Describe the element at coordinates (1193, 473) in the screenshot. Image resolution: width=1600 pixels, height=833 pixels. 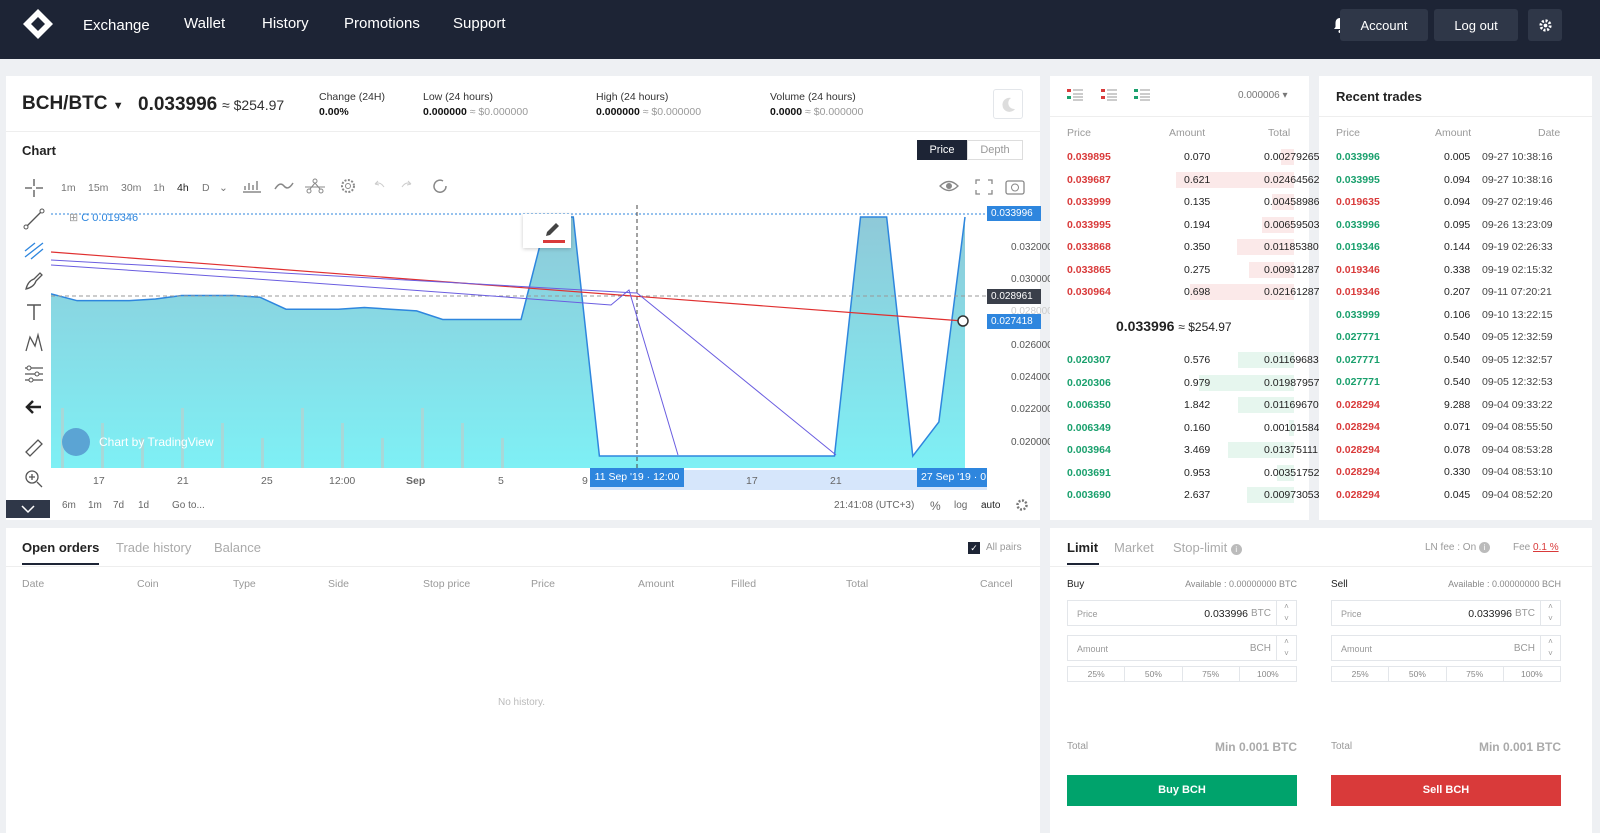
I see `bid-row: 0.003691 0.953 0.00351752` at that location.